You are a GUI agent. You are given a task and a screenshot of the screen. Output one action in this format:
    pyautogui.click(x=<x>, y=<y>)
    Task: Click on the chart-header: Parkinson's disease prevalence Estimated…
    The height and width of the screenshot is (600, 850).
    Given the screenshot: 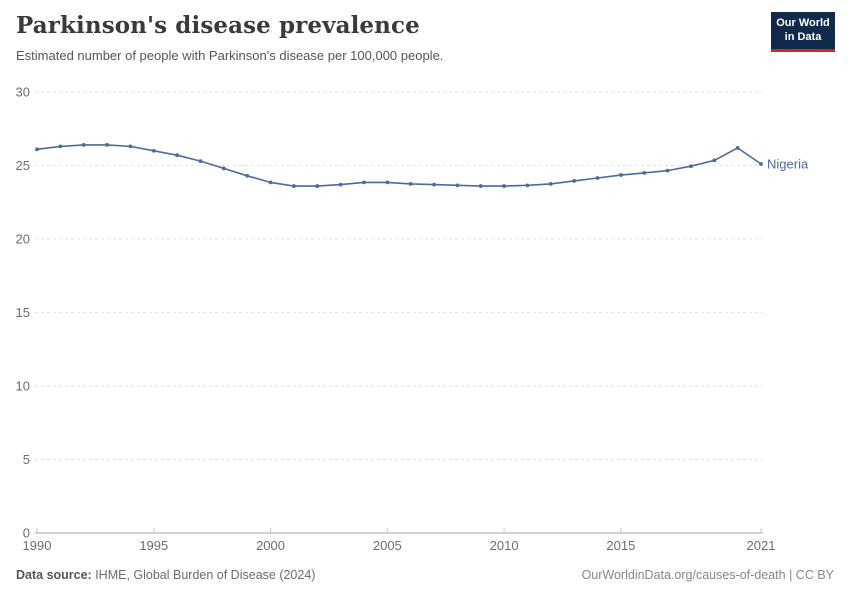 What is the action you would take?
    pyautogui.click(x=388, y=37)
    